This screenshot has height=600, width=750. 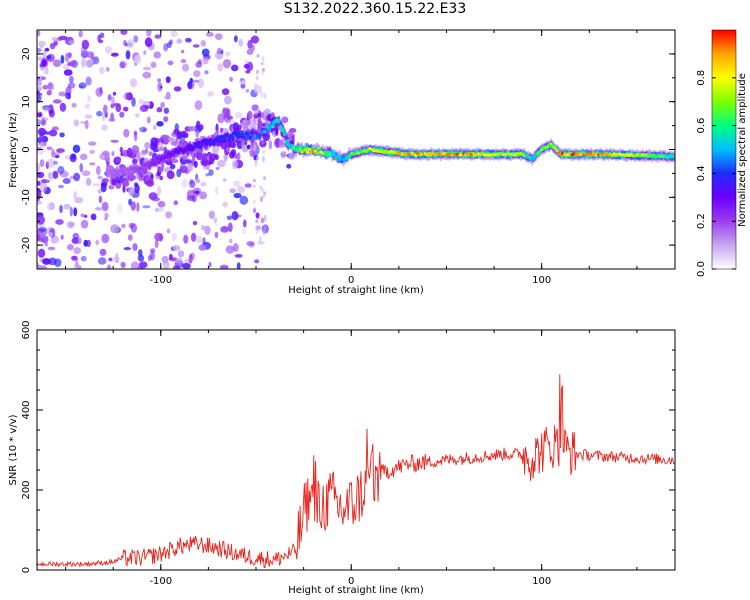 I want to click on snr-y-tick-label: 600, so click(x=26, y=329).